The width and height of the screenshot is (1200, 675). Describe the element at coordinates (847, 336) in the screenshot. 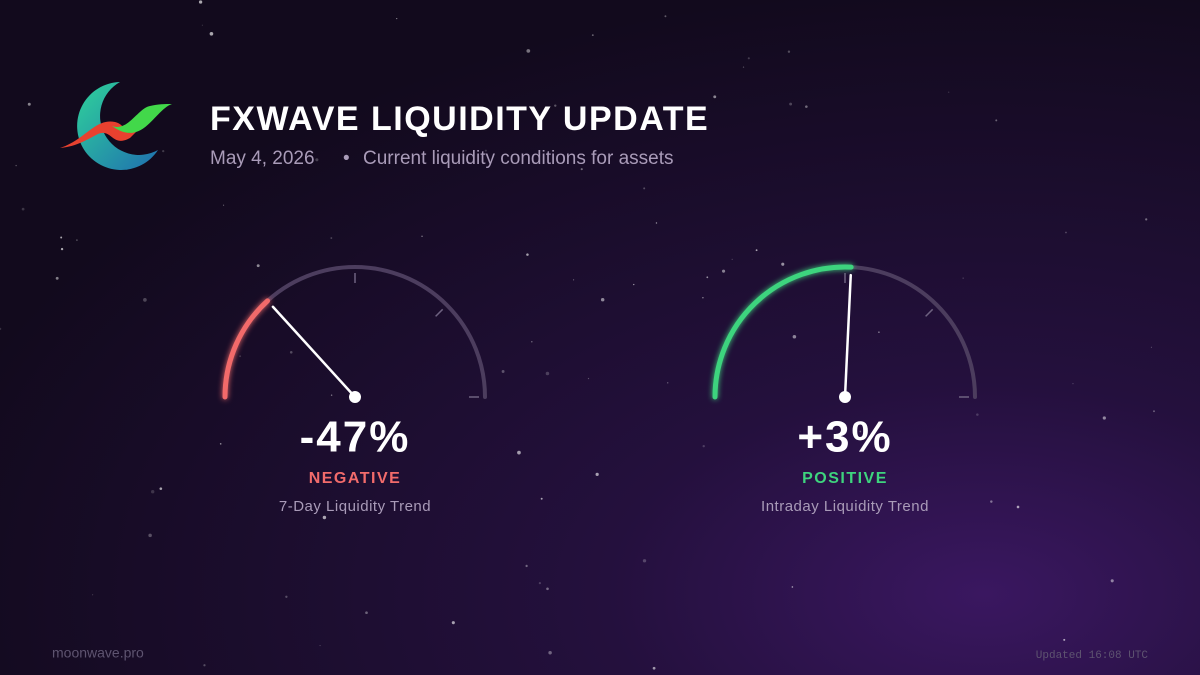

I see `gauge-needle` at that location.